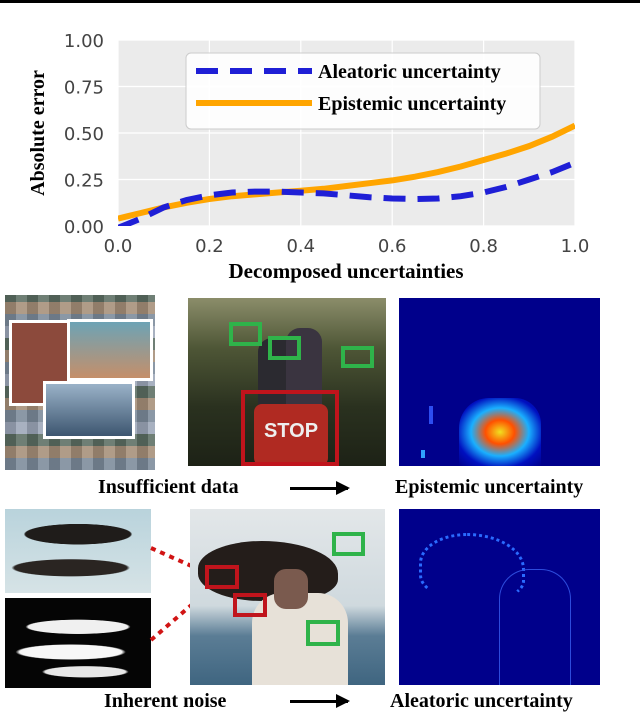  Describe the element at coordinates (84, 227) in the screenshot. I see `y-tick-label: 0.00` at that location.